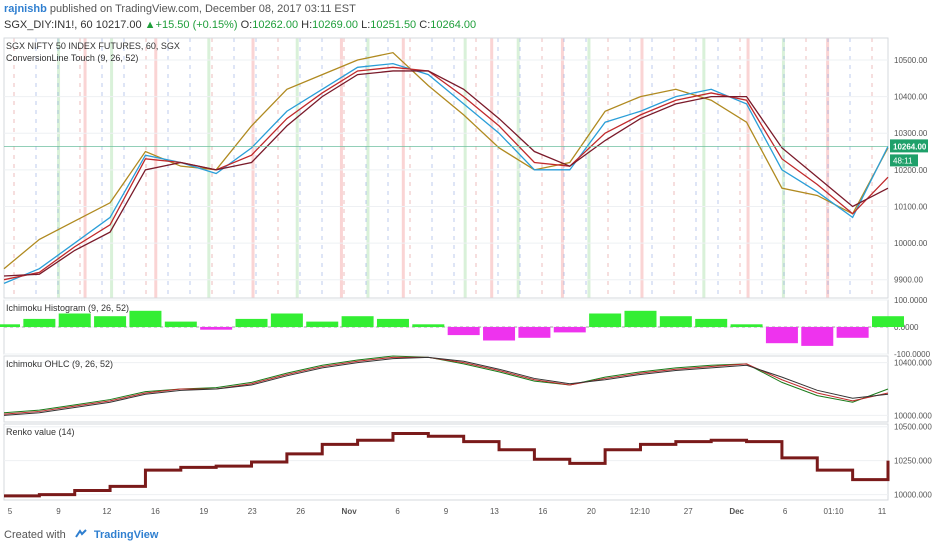 The image size is (932, 550). I want to click on tradingview-brand: TradingView, so click(126, 535).